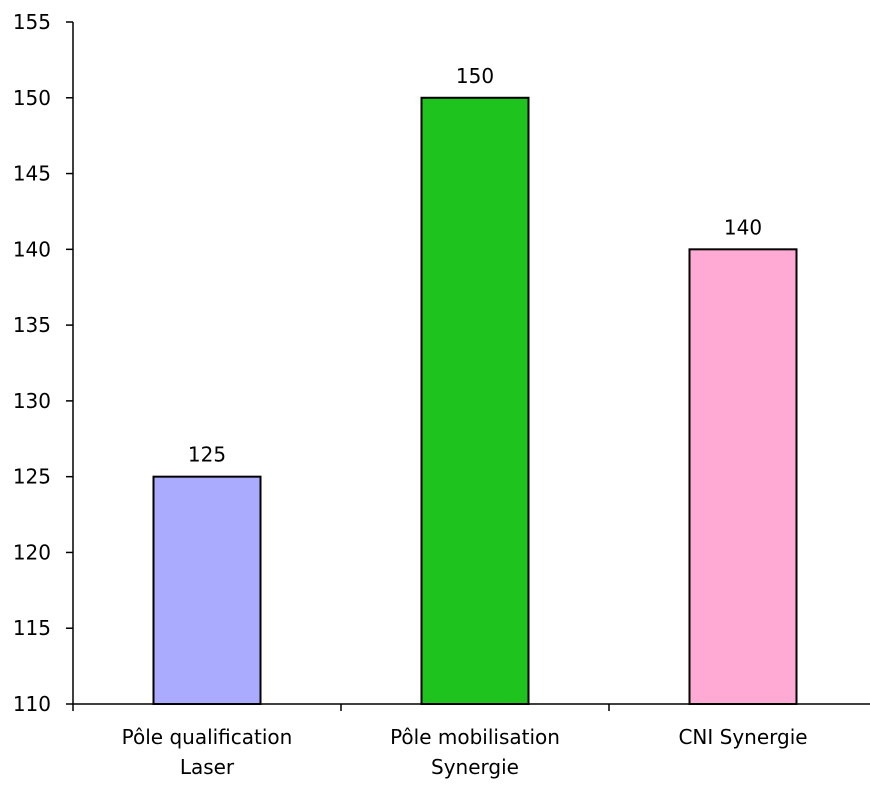  I want to click on y-tick-label: 140, so click(32, 249).